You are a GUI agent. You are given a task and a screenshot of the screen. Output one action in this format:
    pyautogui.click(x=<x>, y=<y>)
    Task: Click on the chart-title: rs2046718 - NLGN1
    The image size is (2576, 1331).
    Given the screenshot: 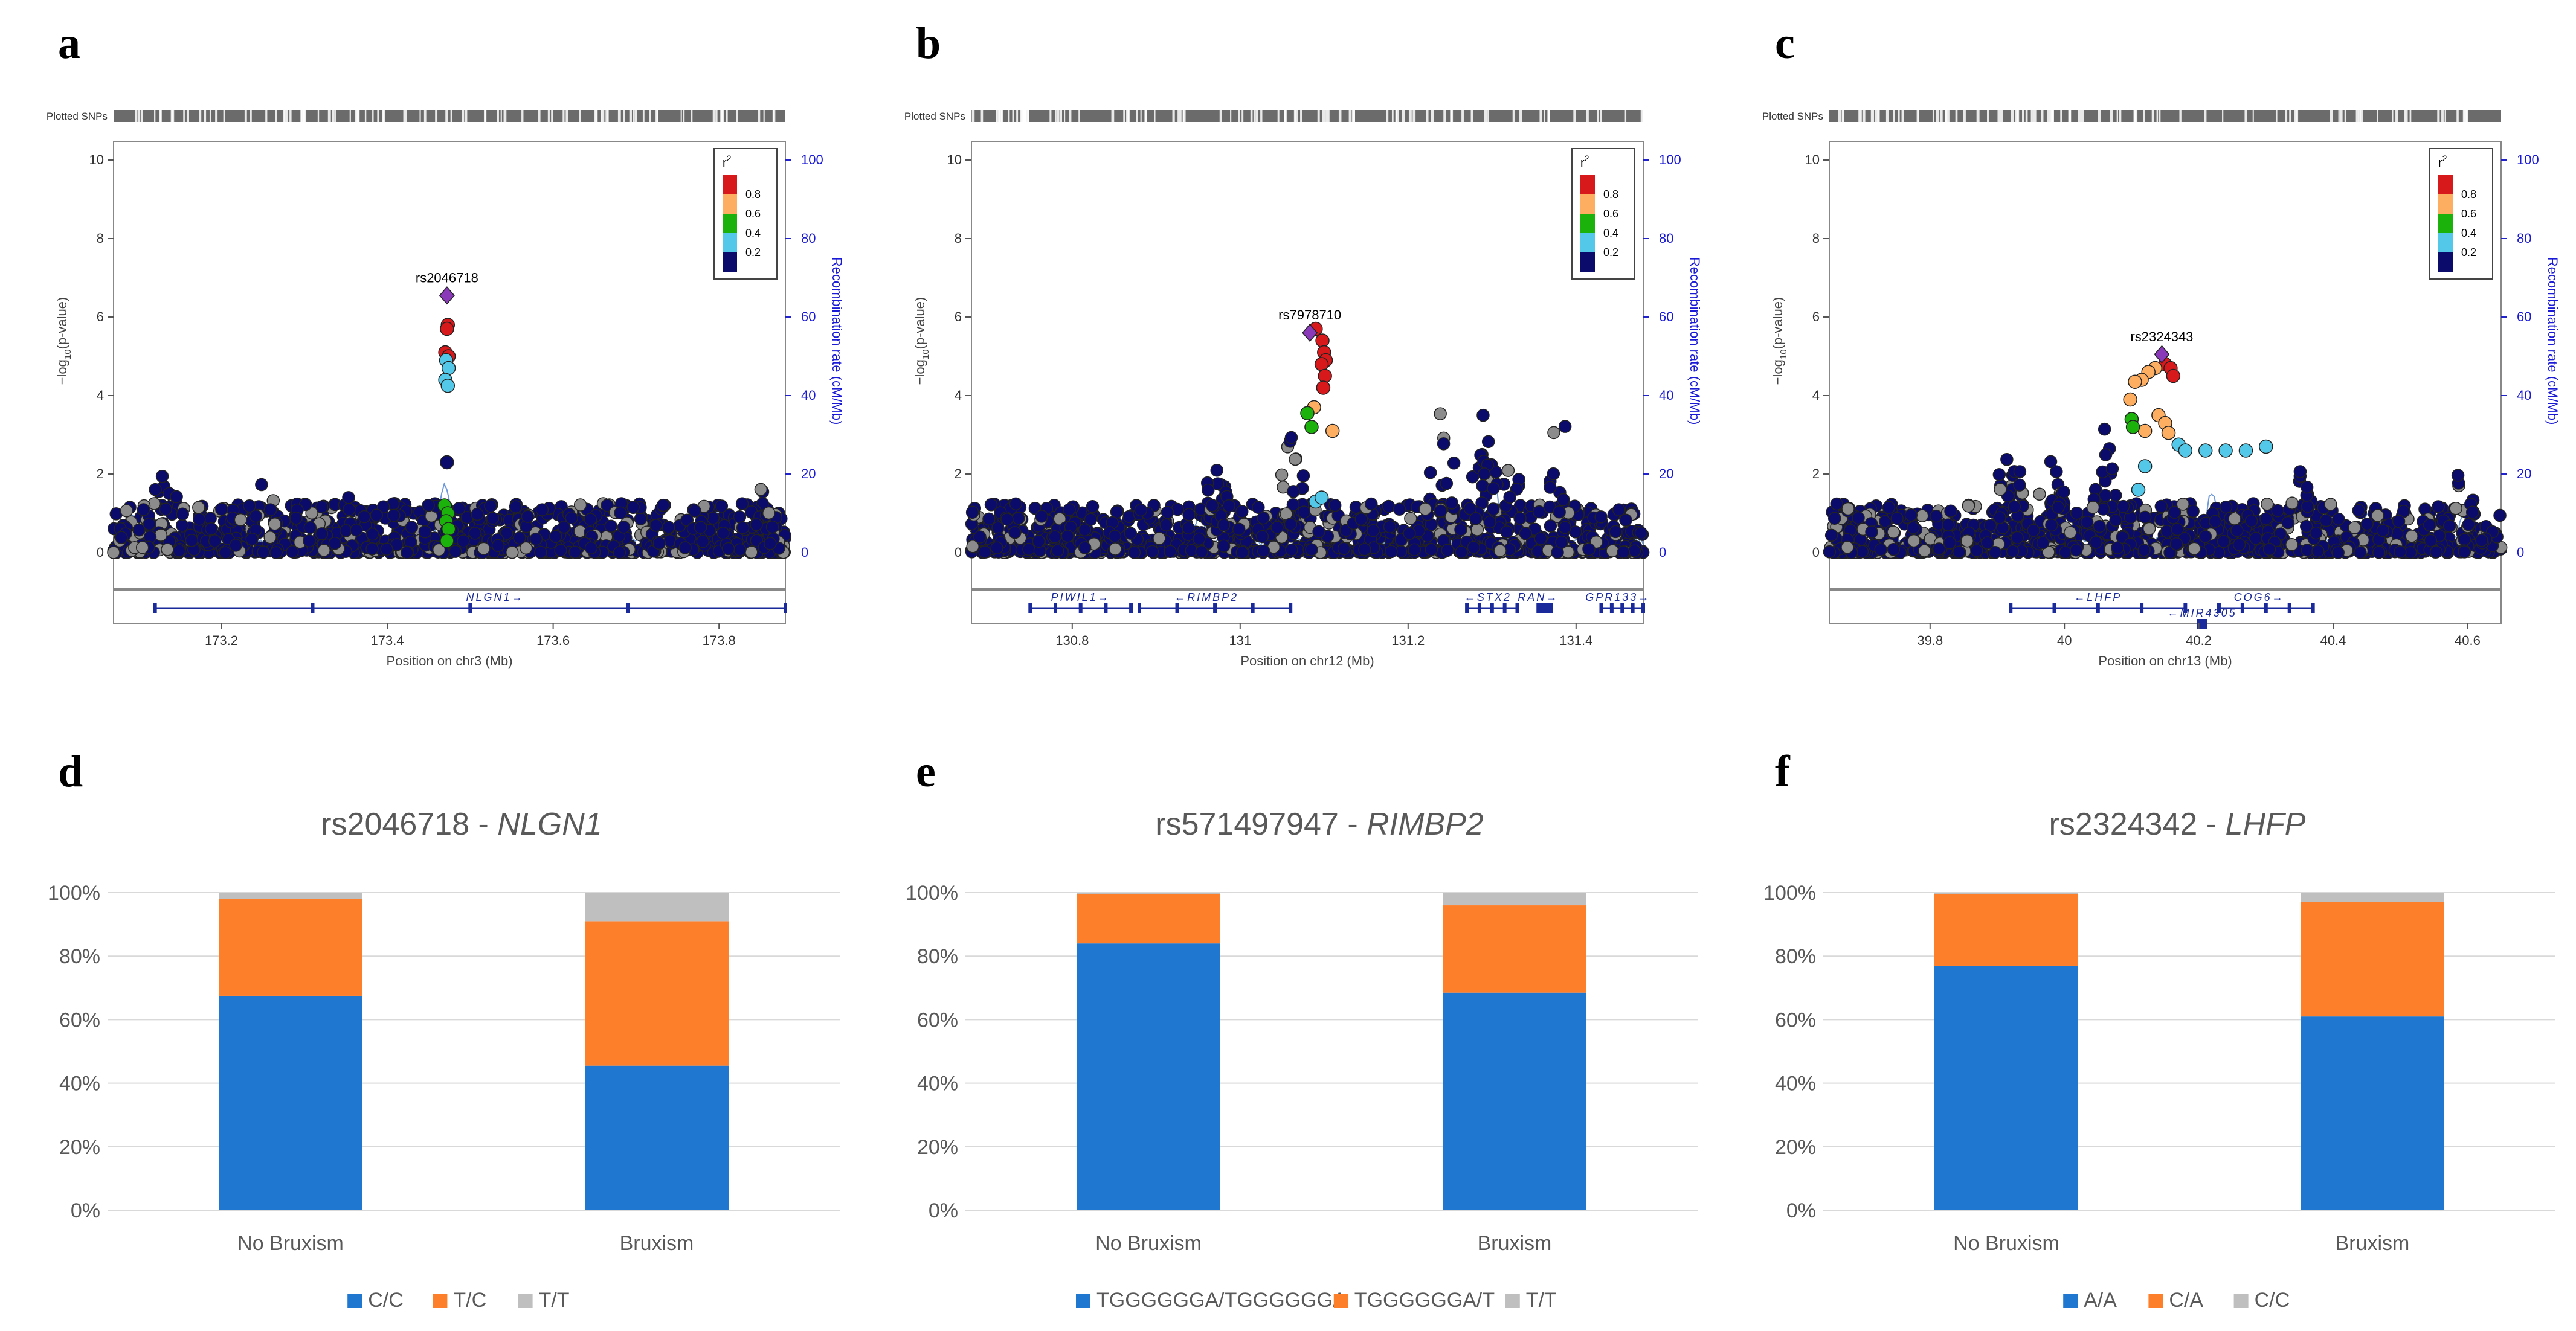 What is the action you would take?
    pyautogui.click(x=461, y=824)
    